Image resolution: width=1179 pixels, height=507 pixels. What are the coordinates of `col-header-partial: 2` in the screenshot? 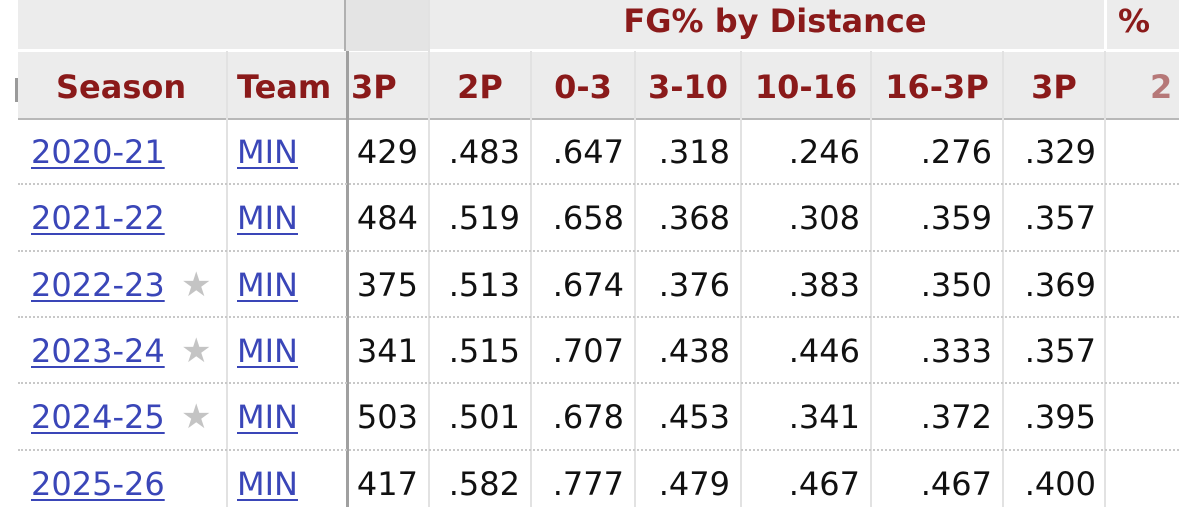 It's located at (1161, 87).